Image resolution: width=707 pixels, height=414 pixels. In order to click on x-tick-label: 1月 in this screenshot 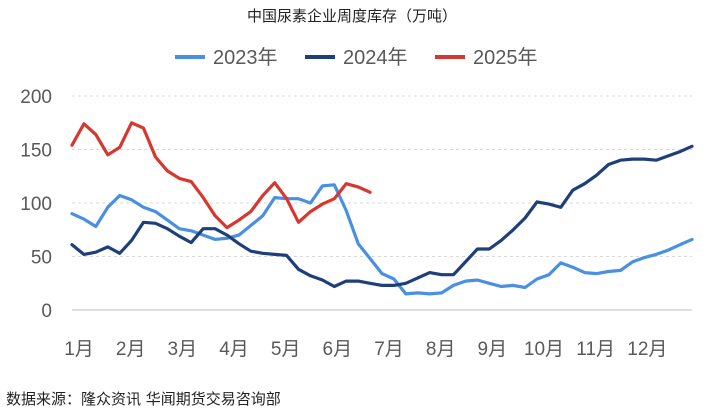, I will do `click(79, 349)`.